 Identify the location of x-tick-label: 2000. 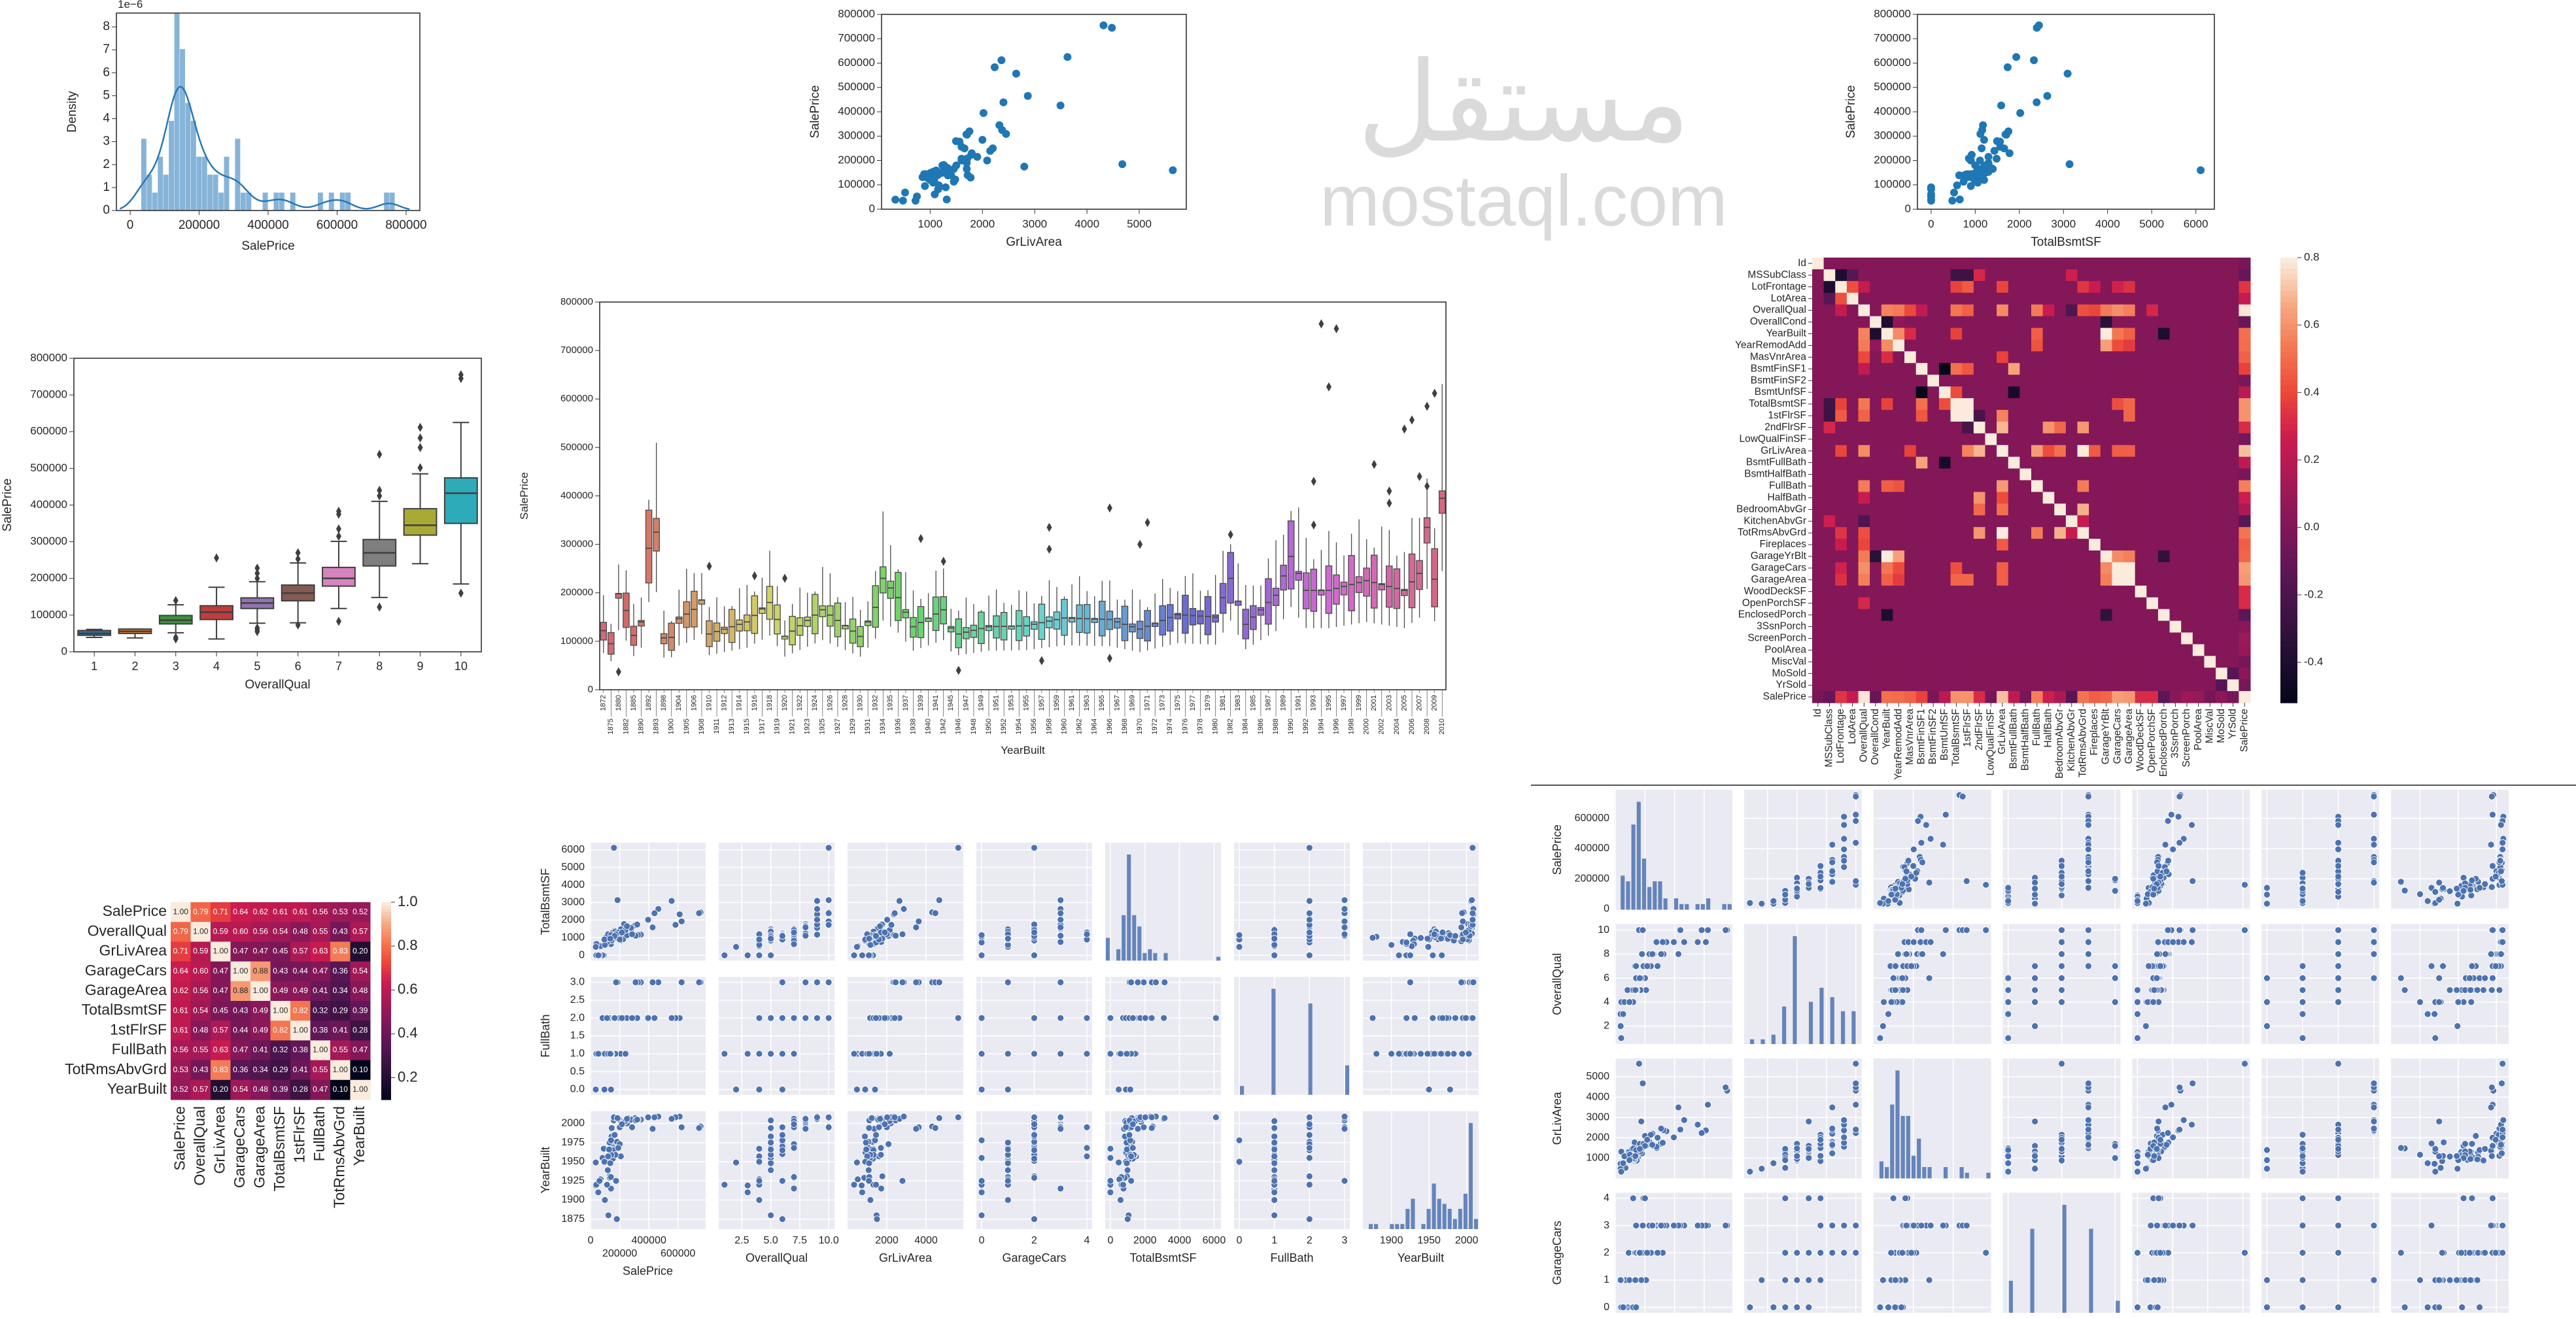
(1367, 726).